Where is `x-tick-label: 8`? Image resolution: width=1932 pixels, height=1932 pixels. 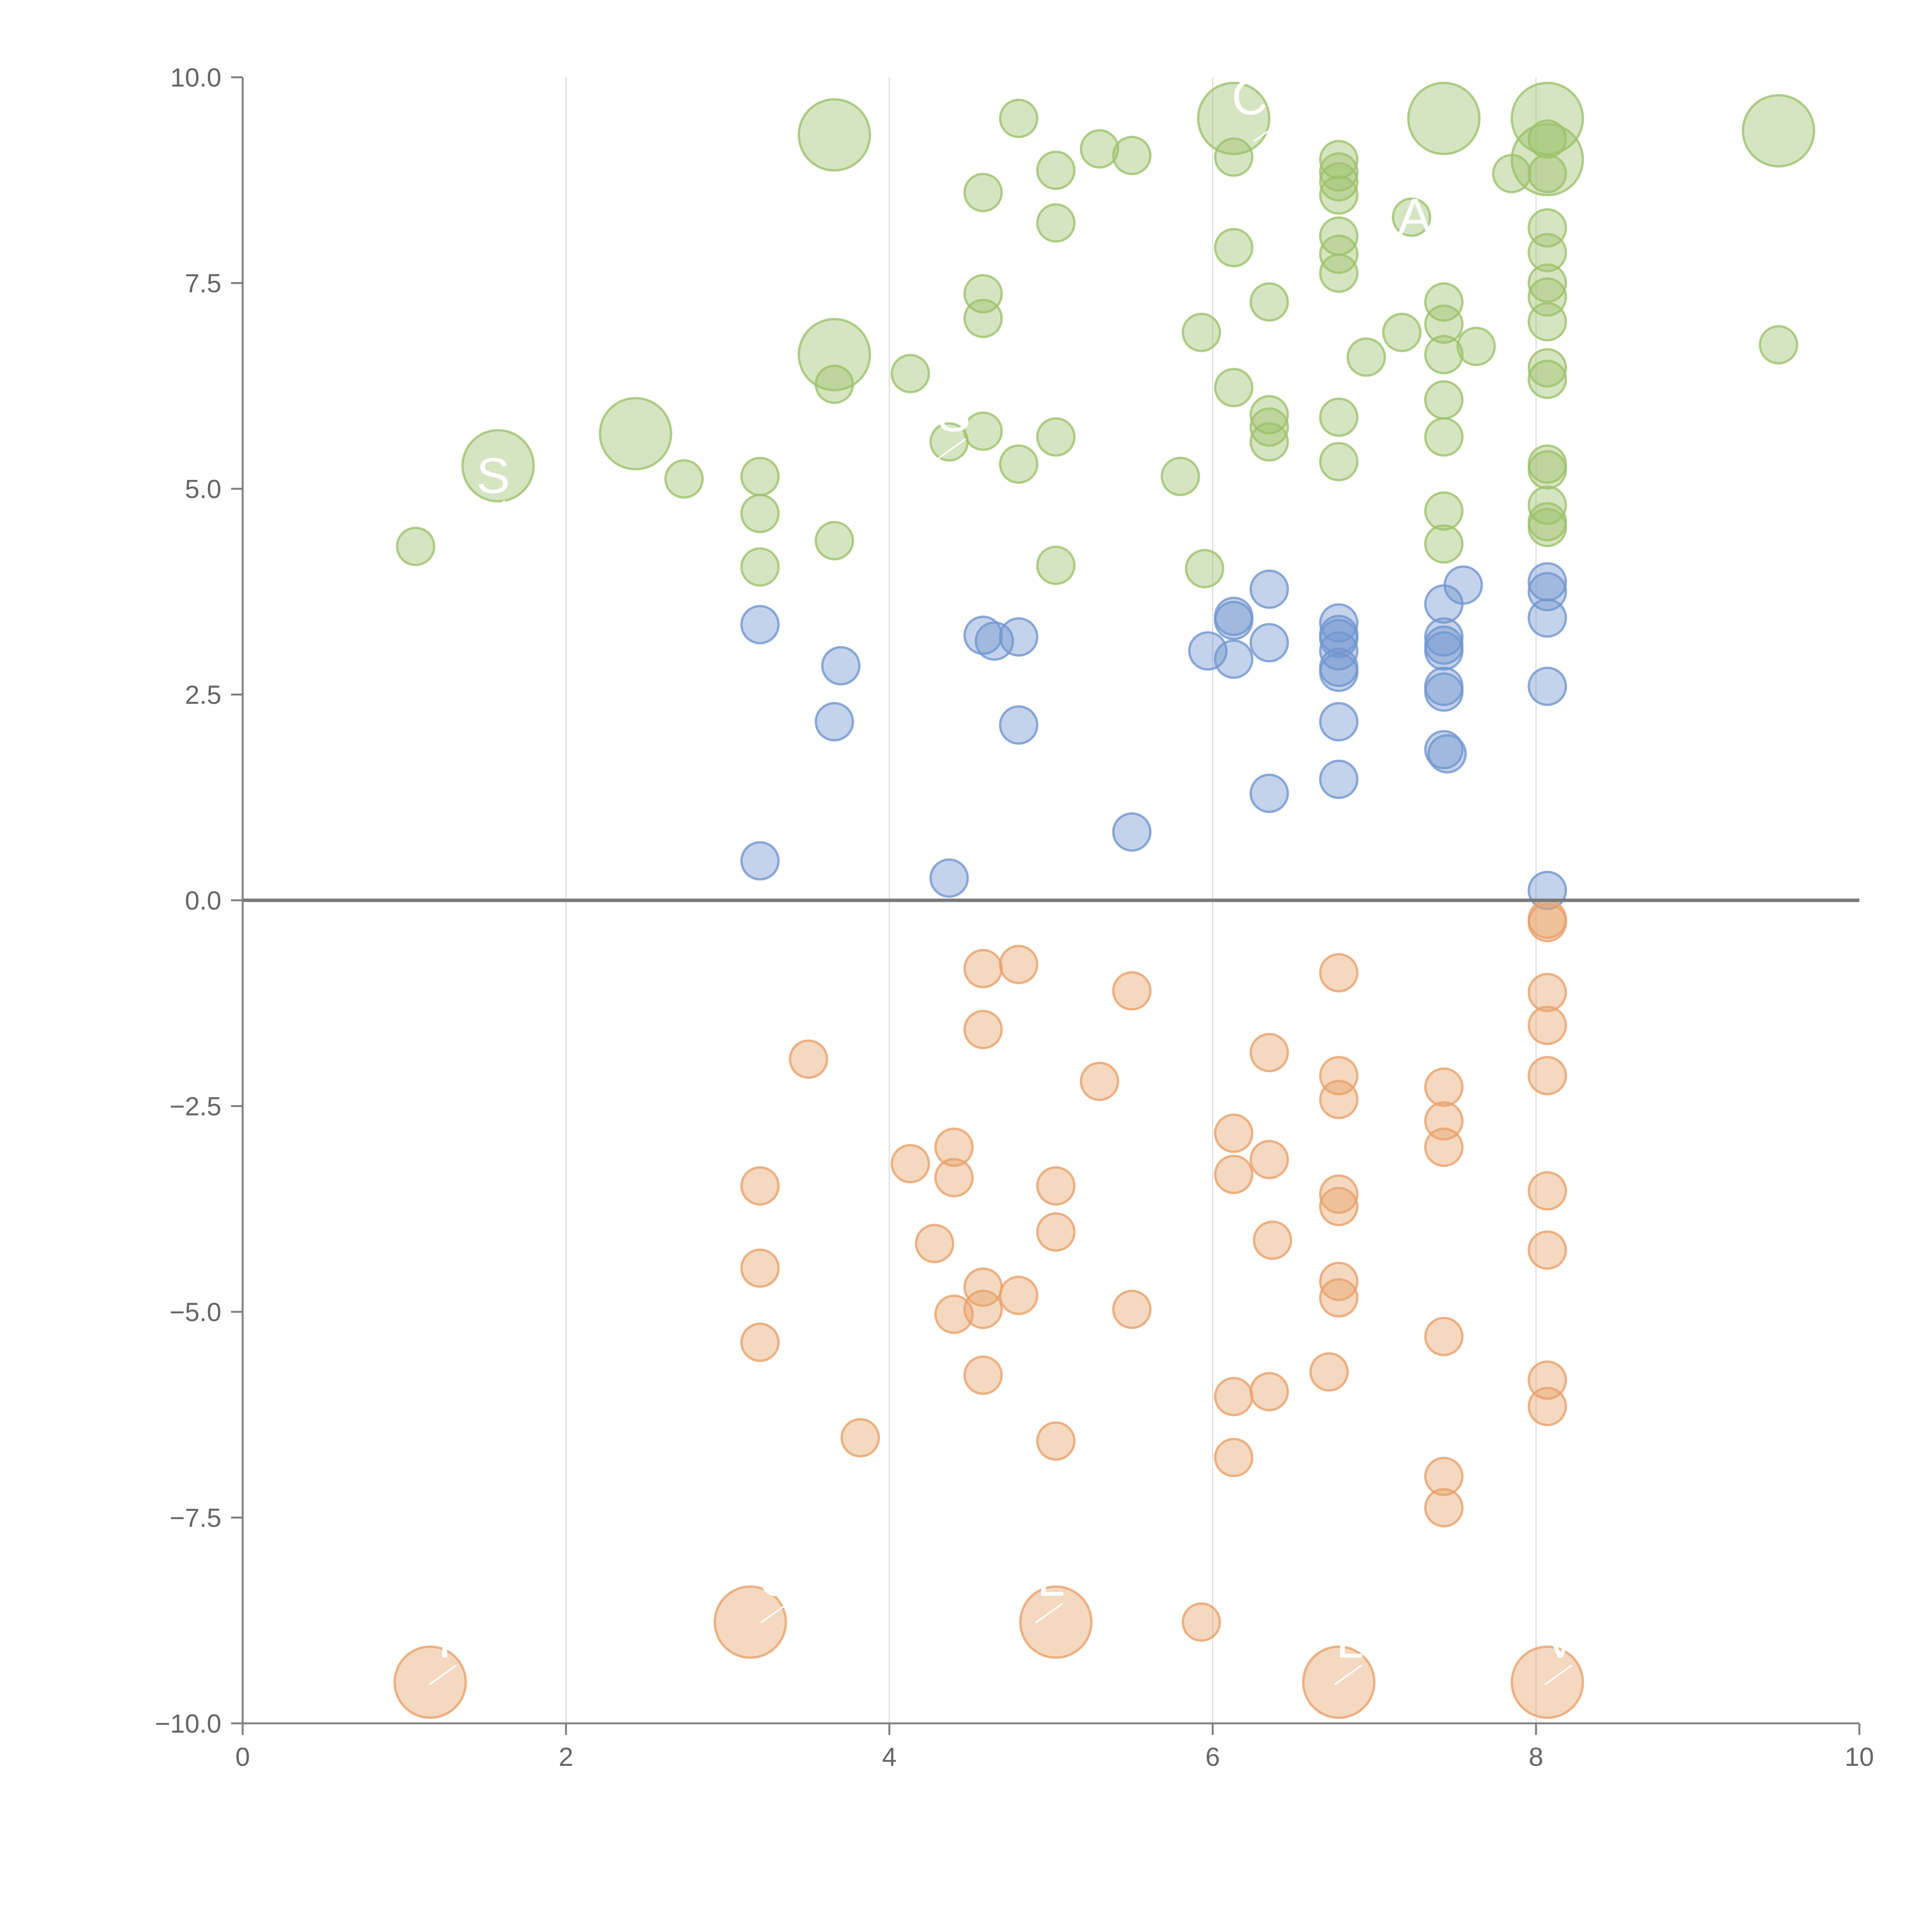 x-tick-label: 8 is located at coordinates (1536, 1757).